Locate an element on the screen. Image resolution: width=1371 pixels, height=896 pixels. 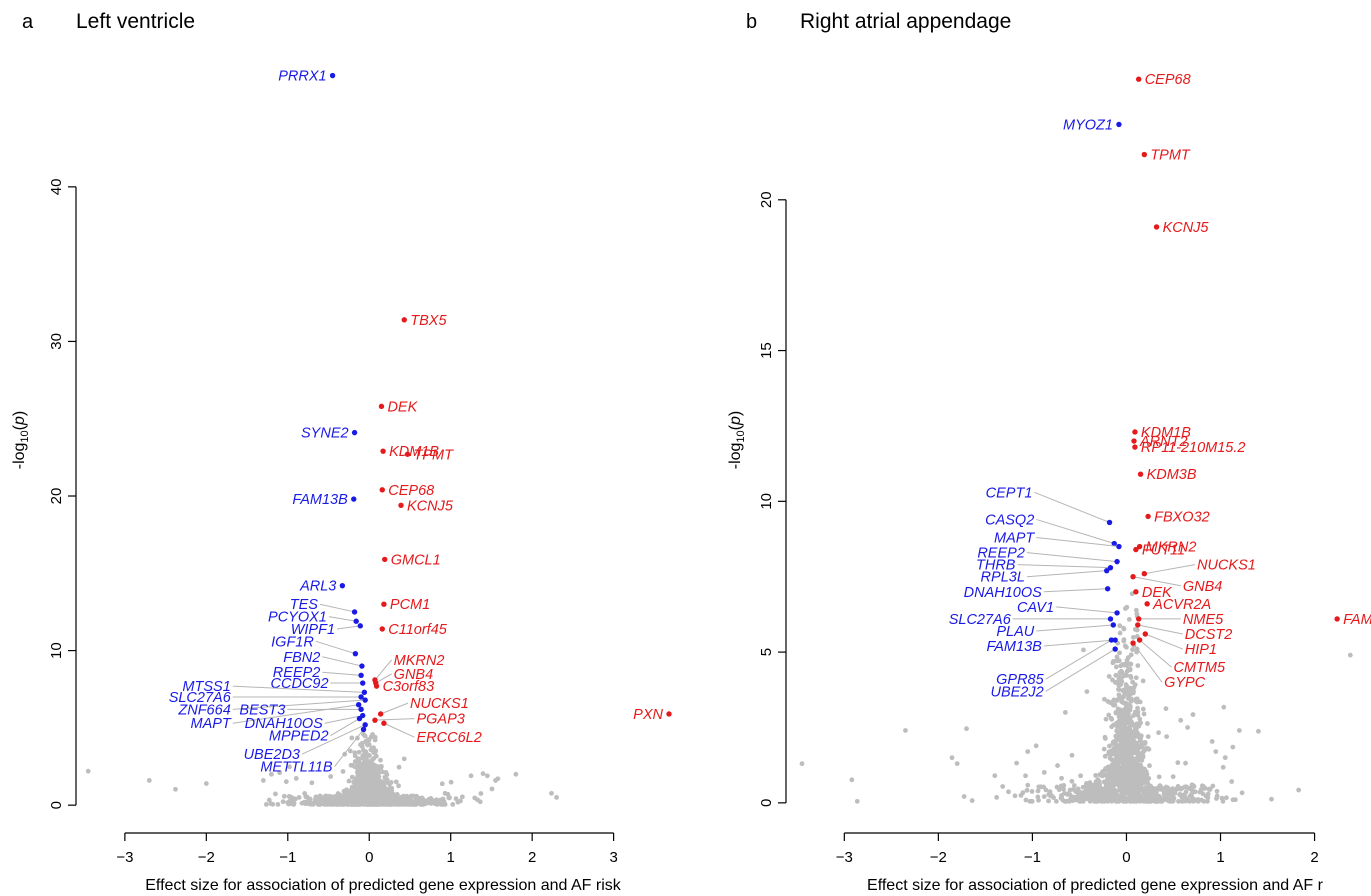
gene-label: TBX5 is located at coordinates (428, 321).